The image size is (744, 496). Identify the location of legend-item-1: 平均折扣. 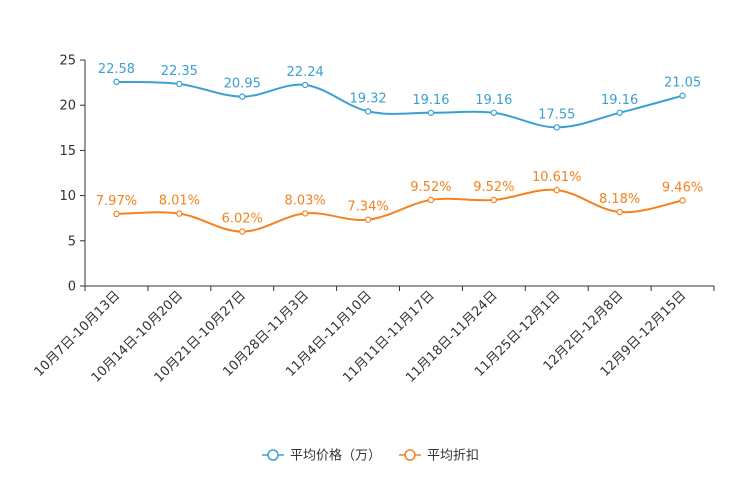
(439, 456).